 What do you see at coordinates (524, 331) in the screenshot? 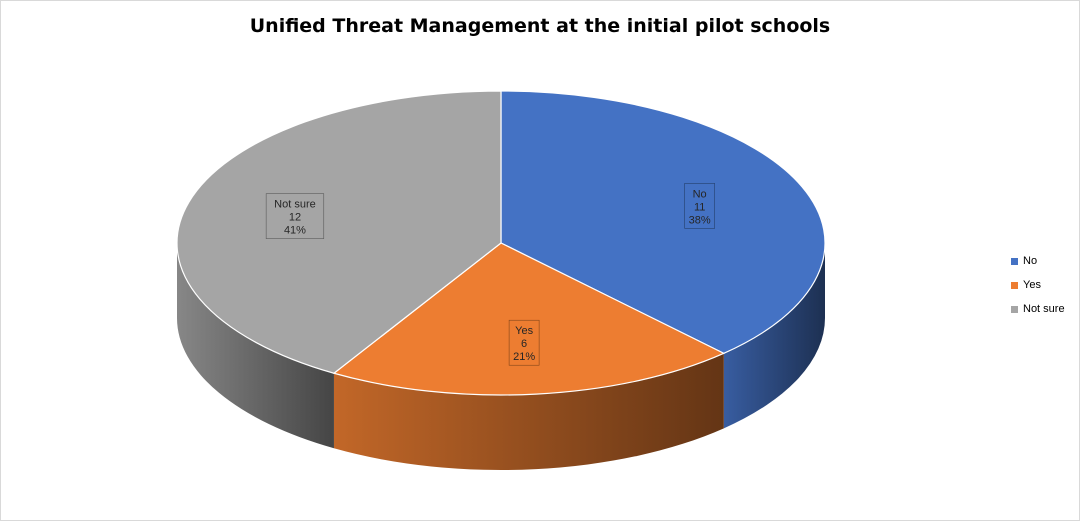
I see `data-label-yes-name: Yes` at bounding box center [524, 331].